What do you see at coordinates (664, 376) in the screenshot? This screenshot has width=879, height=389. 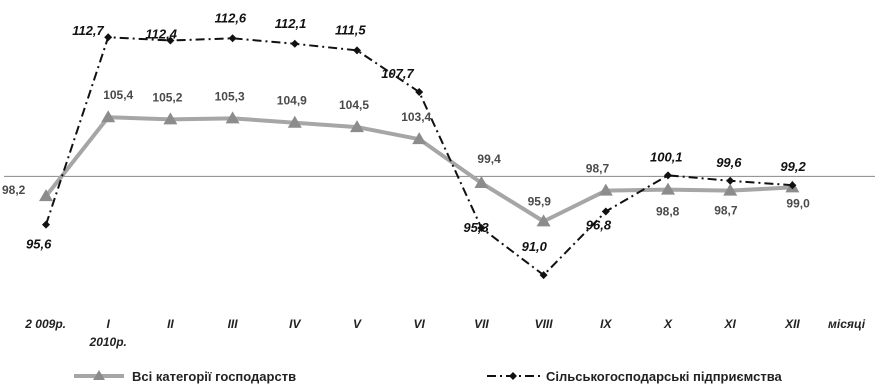 I see `legend-label-agri: Сільськогосподарські підприємства` at bounding box center [664, 376].